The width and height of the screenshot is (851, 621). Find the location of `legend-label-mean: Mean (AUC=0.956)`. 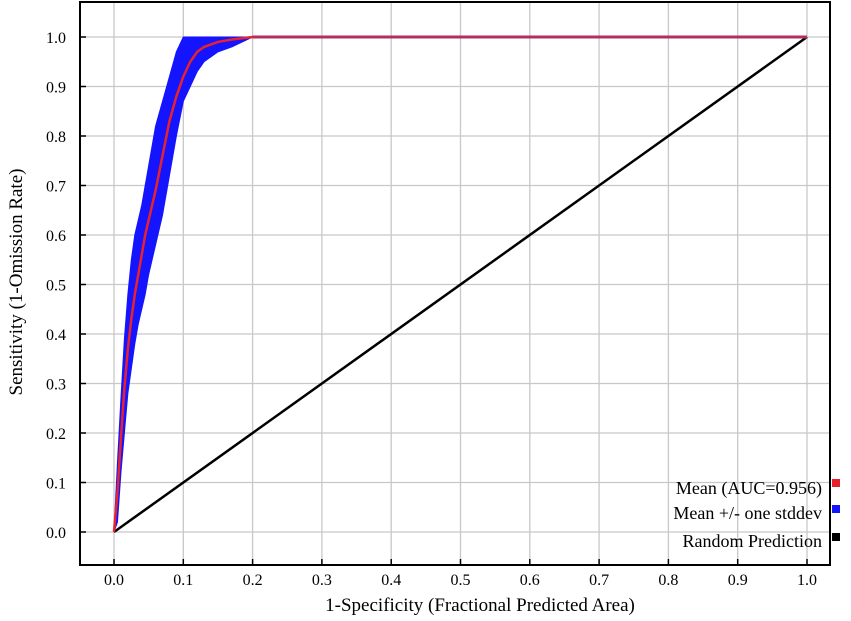

legend-label-mean: Mean (AUC=0.956) is located at coordinates (749, 488).